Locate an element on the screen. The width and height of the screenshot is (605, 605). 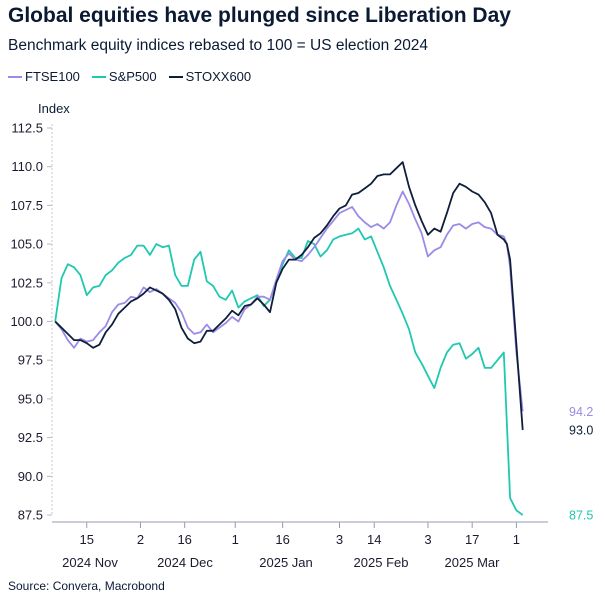
legend-label-stoxx600: STOXX600 is located at coordinates (218, 76).